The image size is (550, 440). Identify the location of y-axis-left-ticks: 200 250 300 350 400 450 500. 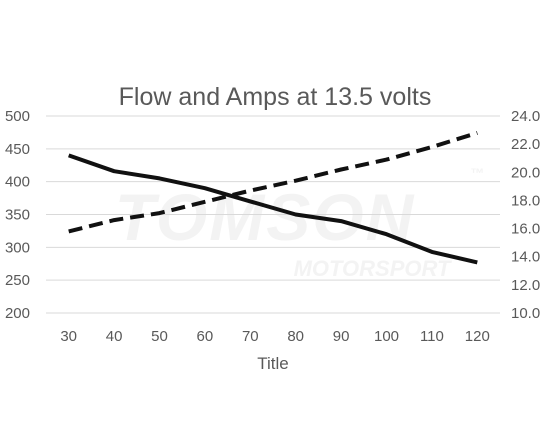
(17, 215).